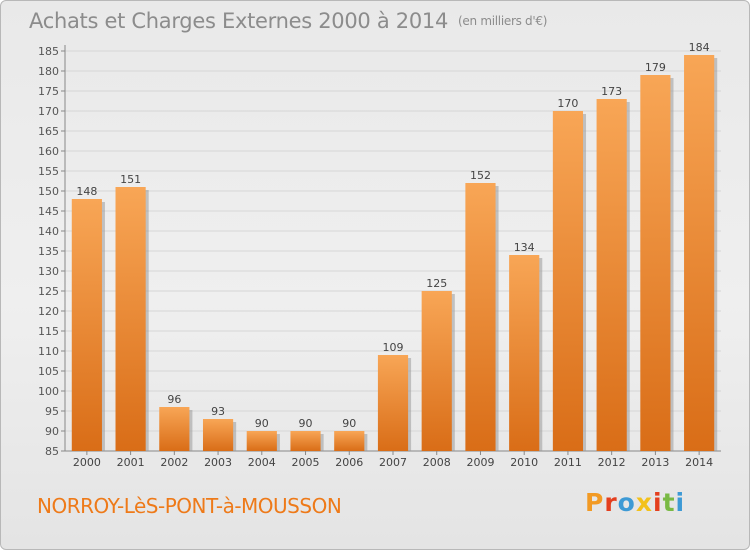 The height and width of the screenshot is (550, 750). Describe the element at coordinates (503, 21) in the screenshot. I see `chart-unit-label: (en milliers d'€)` at that location.